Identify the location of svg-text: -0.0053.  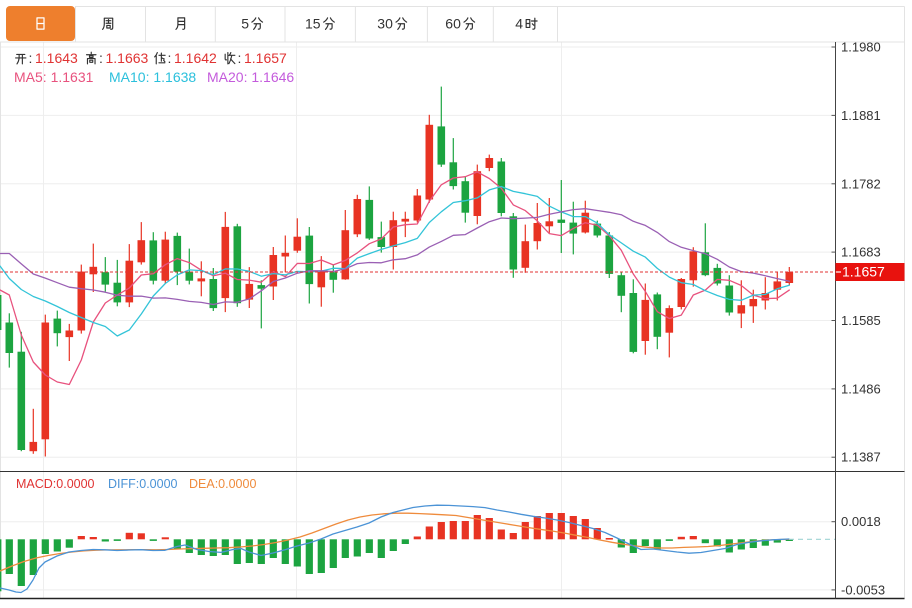
(863, 589).